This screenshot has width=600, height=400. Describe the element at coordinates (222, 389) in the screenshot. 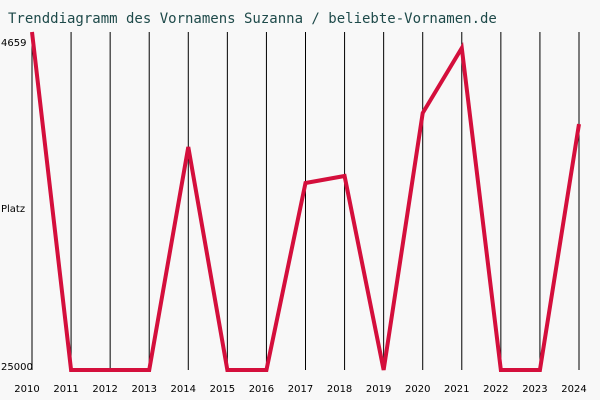

I see `x-tick-label: 2015` at that location.